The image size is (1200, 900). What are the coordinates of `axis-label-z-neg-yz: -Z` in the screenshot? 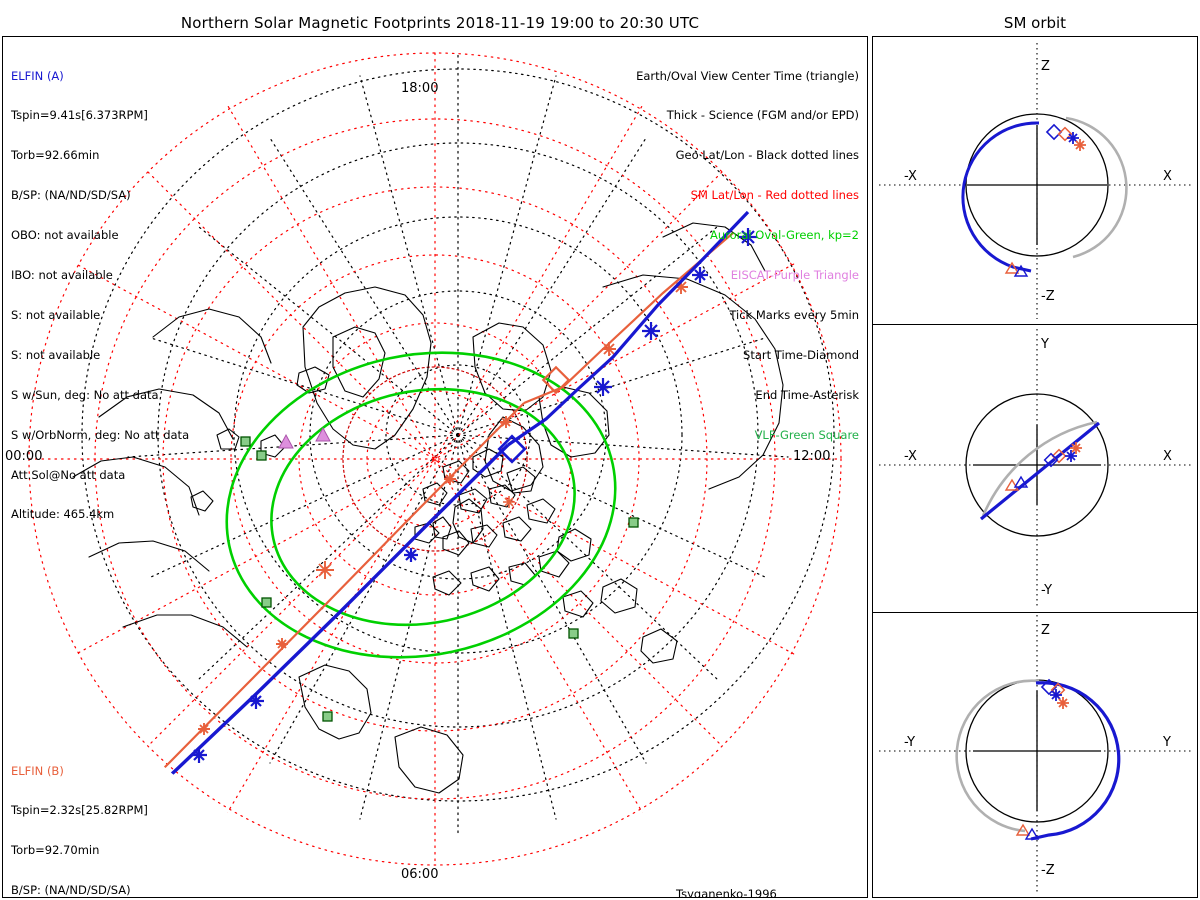 It's located at (1048, 870).